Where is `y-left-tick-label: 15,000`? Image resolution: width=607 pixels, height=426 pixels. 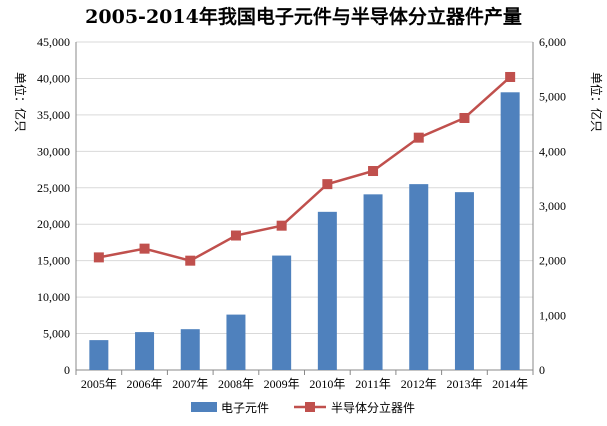
y-left-tick-label: 15,000 is located at coordinates (53, 261).